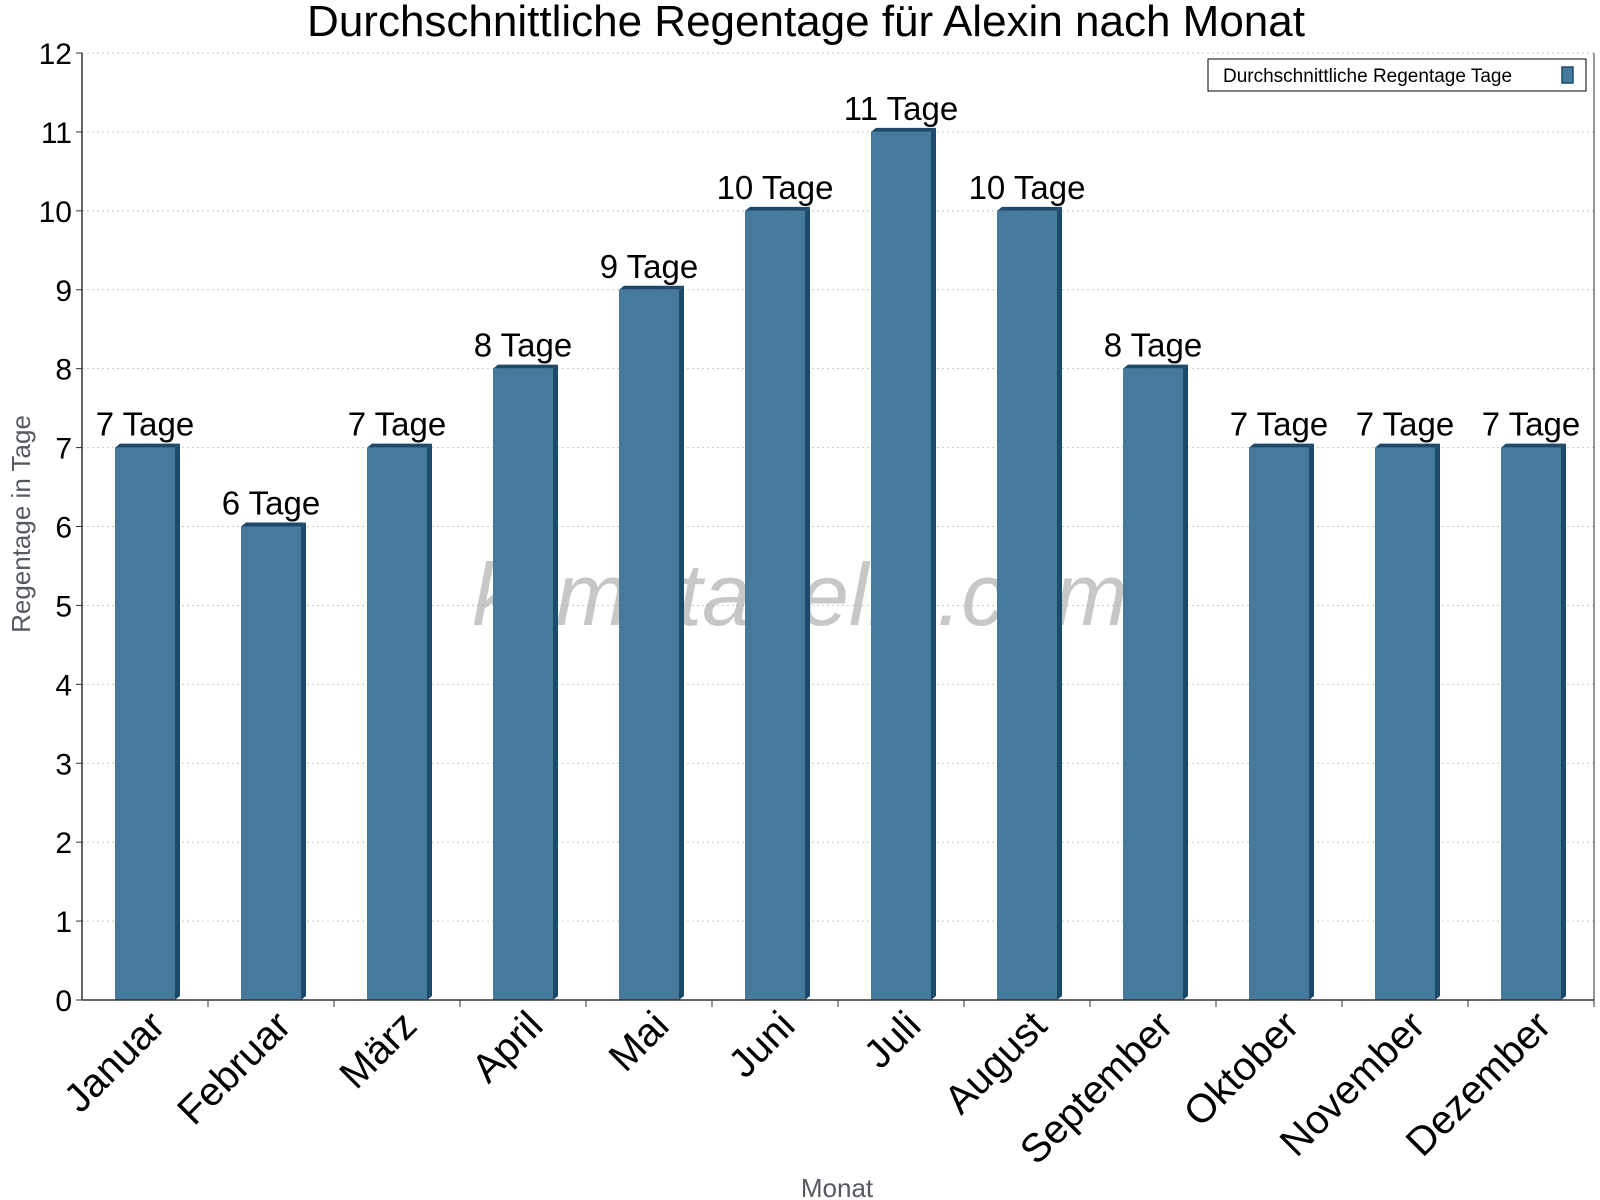 Image resolution: width=1600 pixels, height=1200 pixels. I want to click on x-tick-label: April, so click(508, 1047).